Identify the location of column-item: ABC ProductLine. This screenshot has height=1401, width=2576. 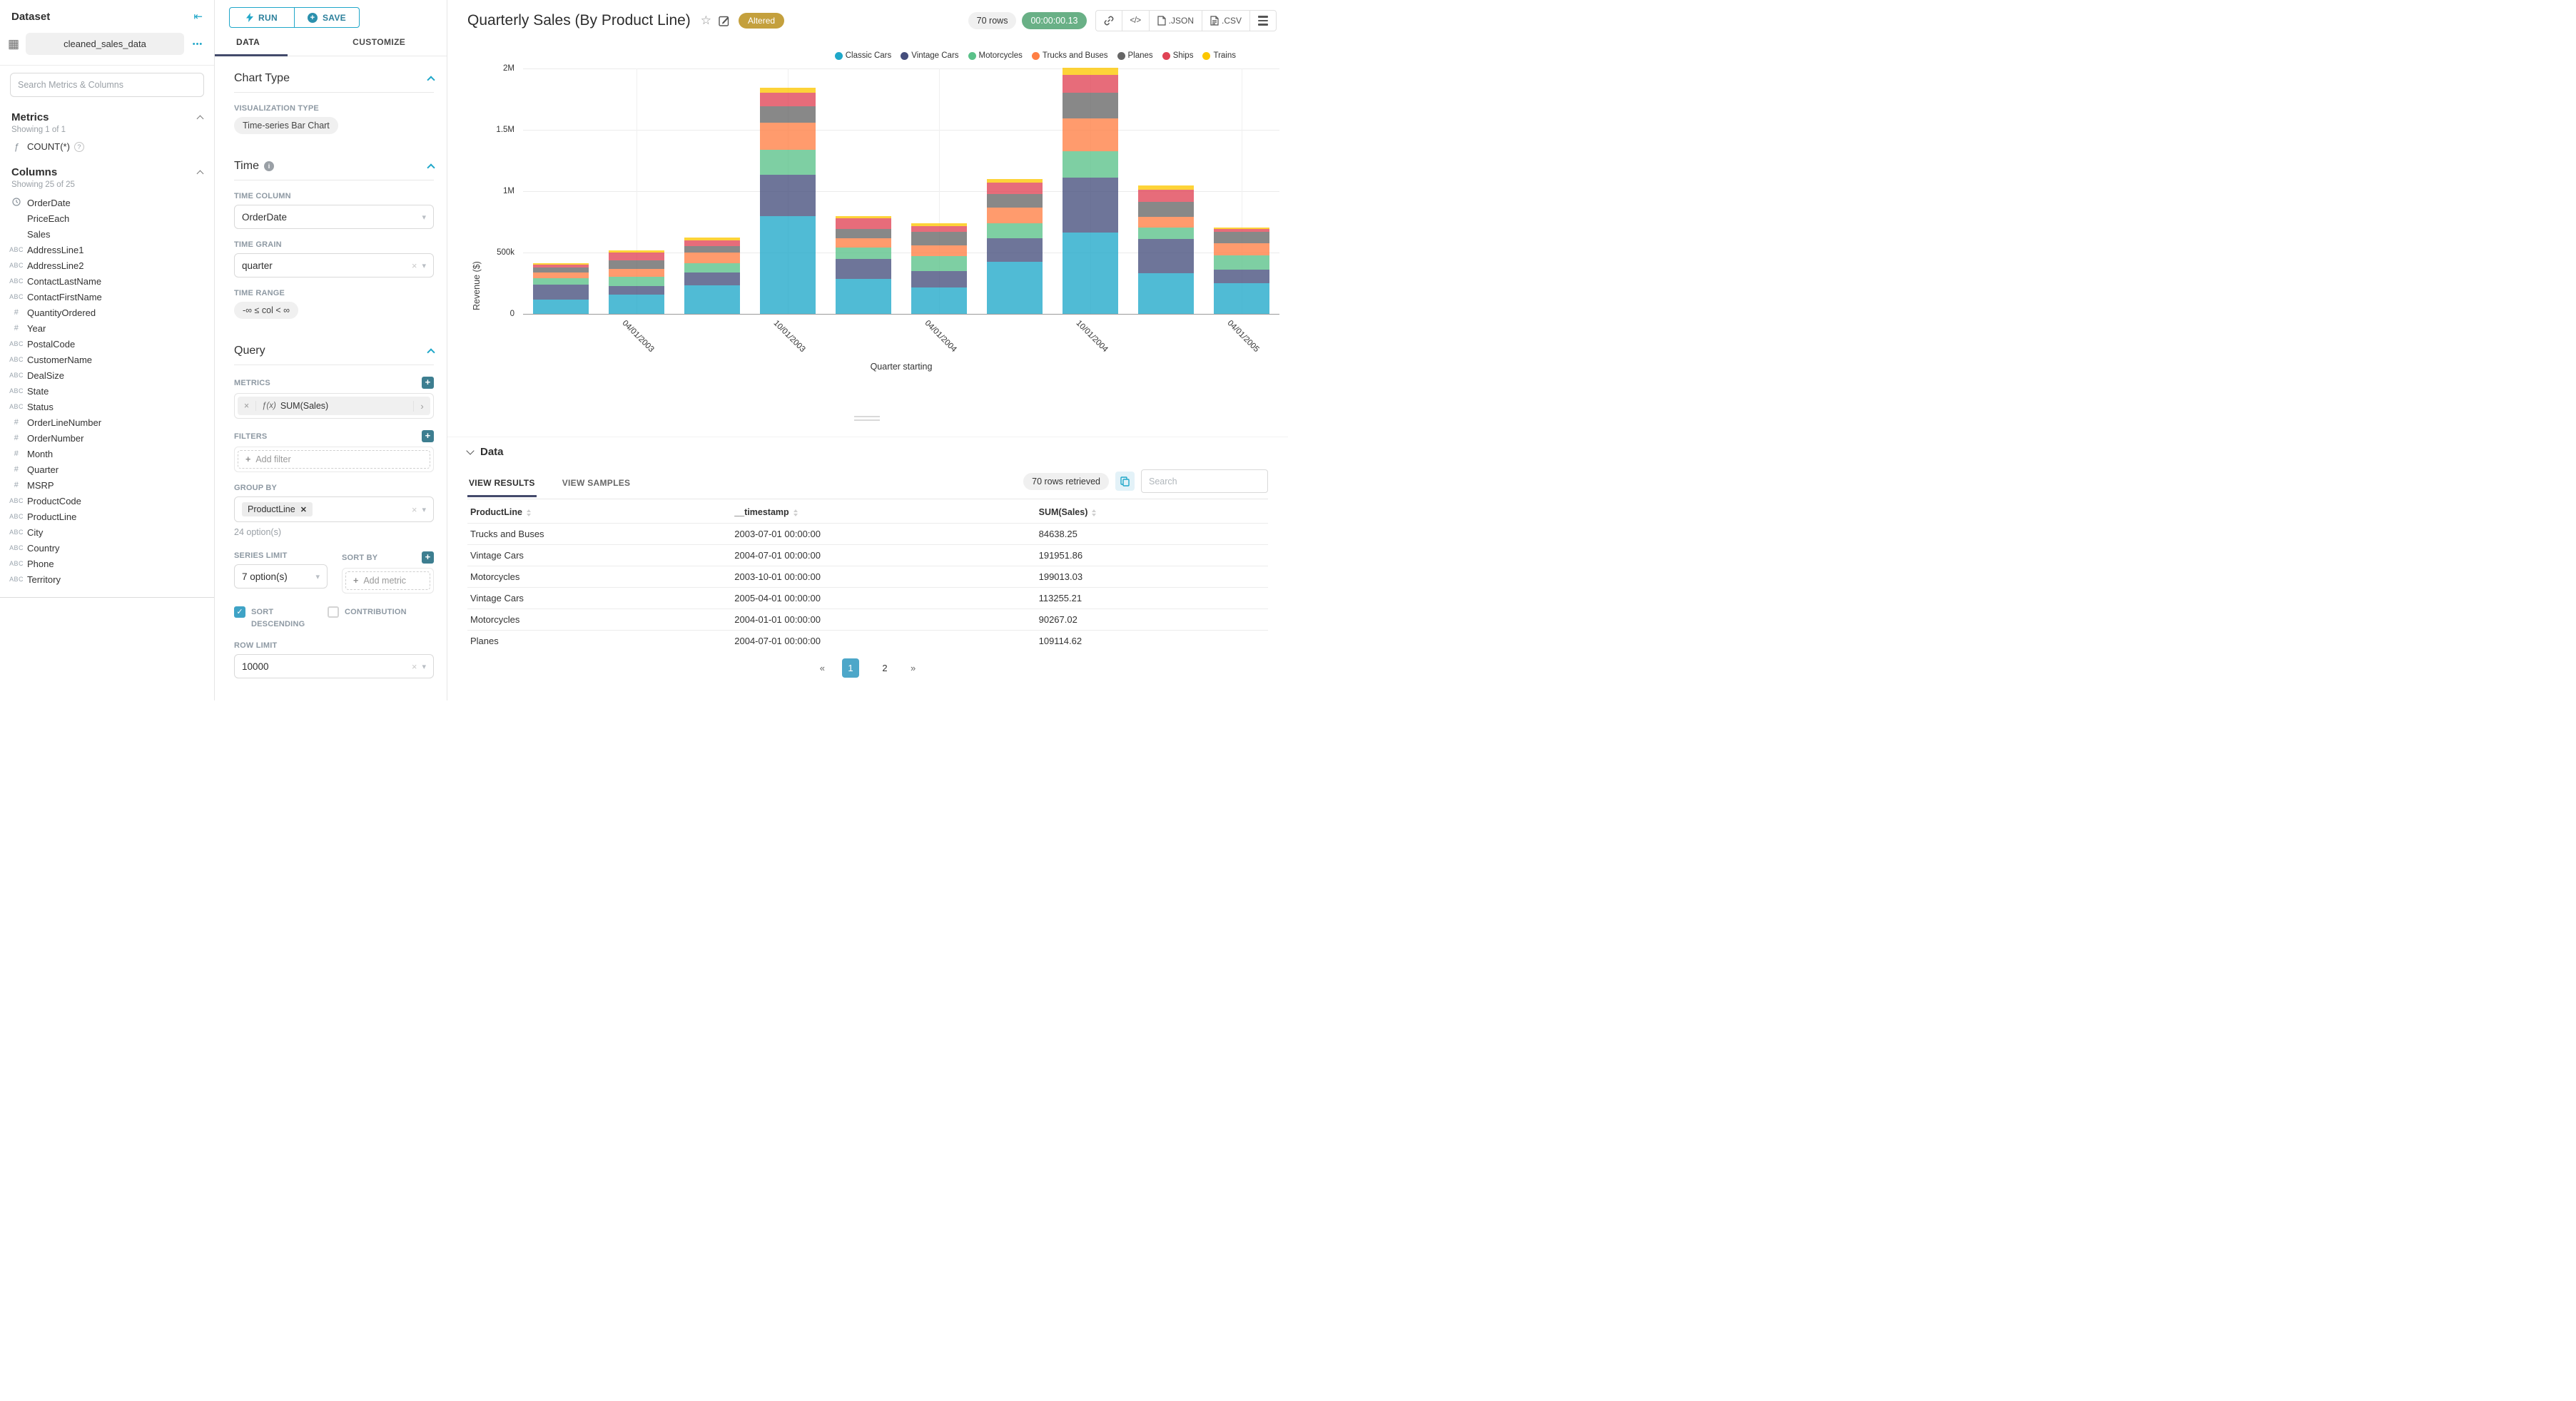
(107, 516).